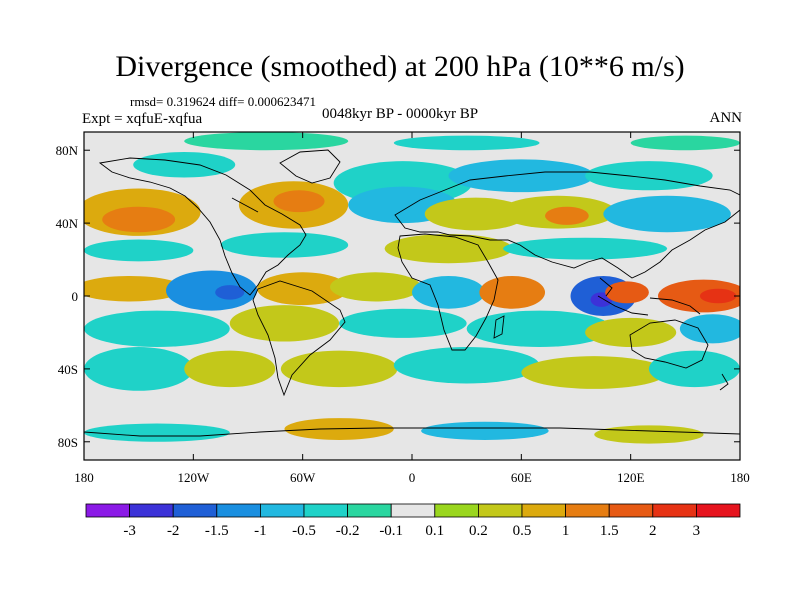  What do you see at coordinates (400, 114) in the screenshot?
I see `period-label: 0048kyr BP - 0000kyr BP` at bounding box center [400, 114].